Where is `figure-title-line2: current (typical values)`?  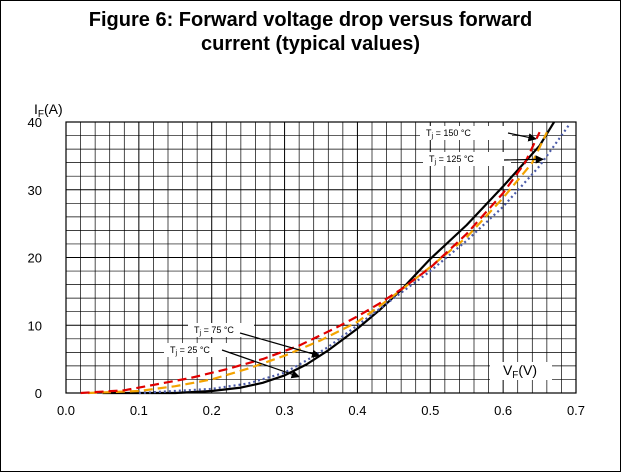 figure-title-line2: current (typical values) is located at coordinates (310, 44).